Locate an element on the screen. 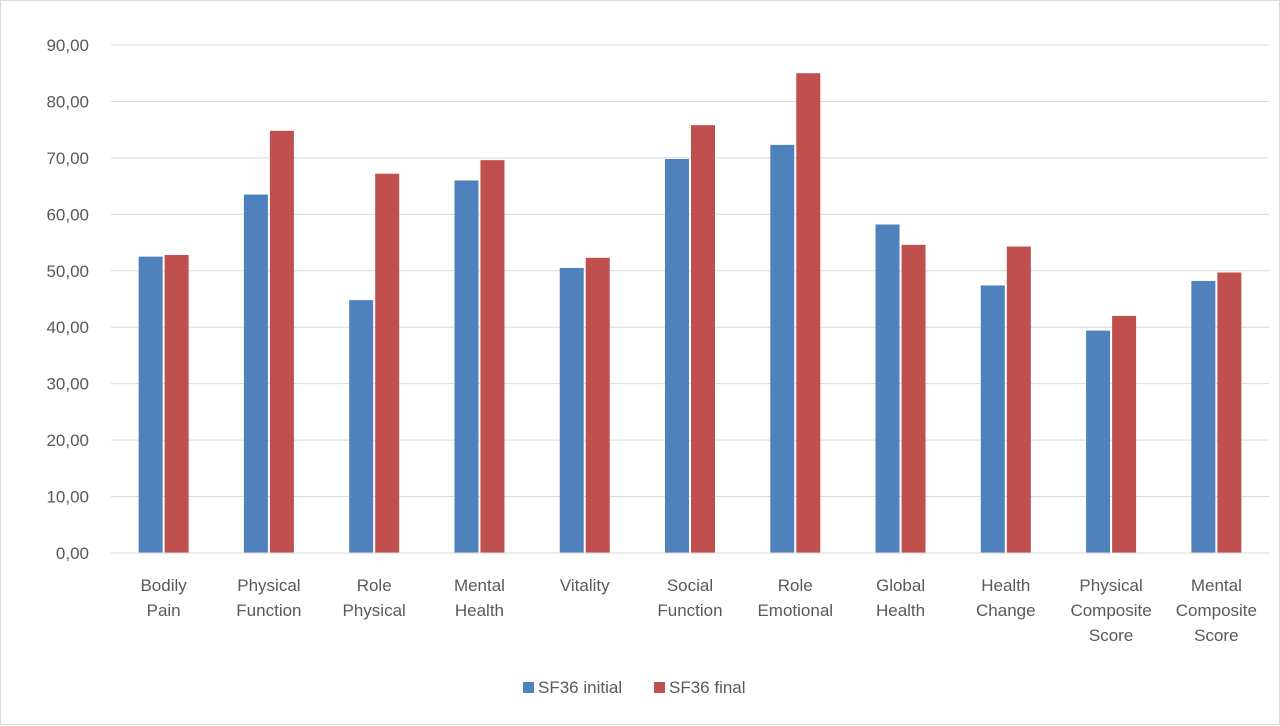  x-category-label-line: Pain is located at coordinates (164, 610).